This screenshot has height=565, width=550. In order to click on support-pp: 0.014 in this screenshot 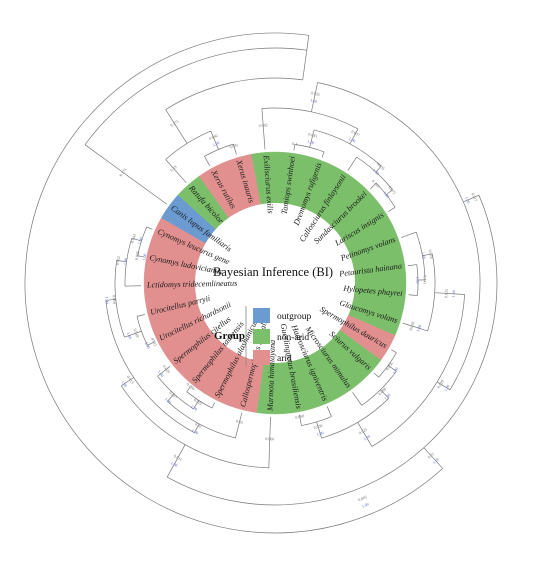, I will do `click(115, 299)`.